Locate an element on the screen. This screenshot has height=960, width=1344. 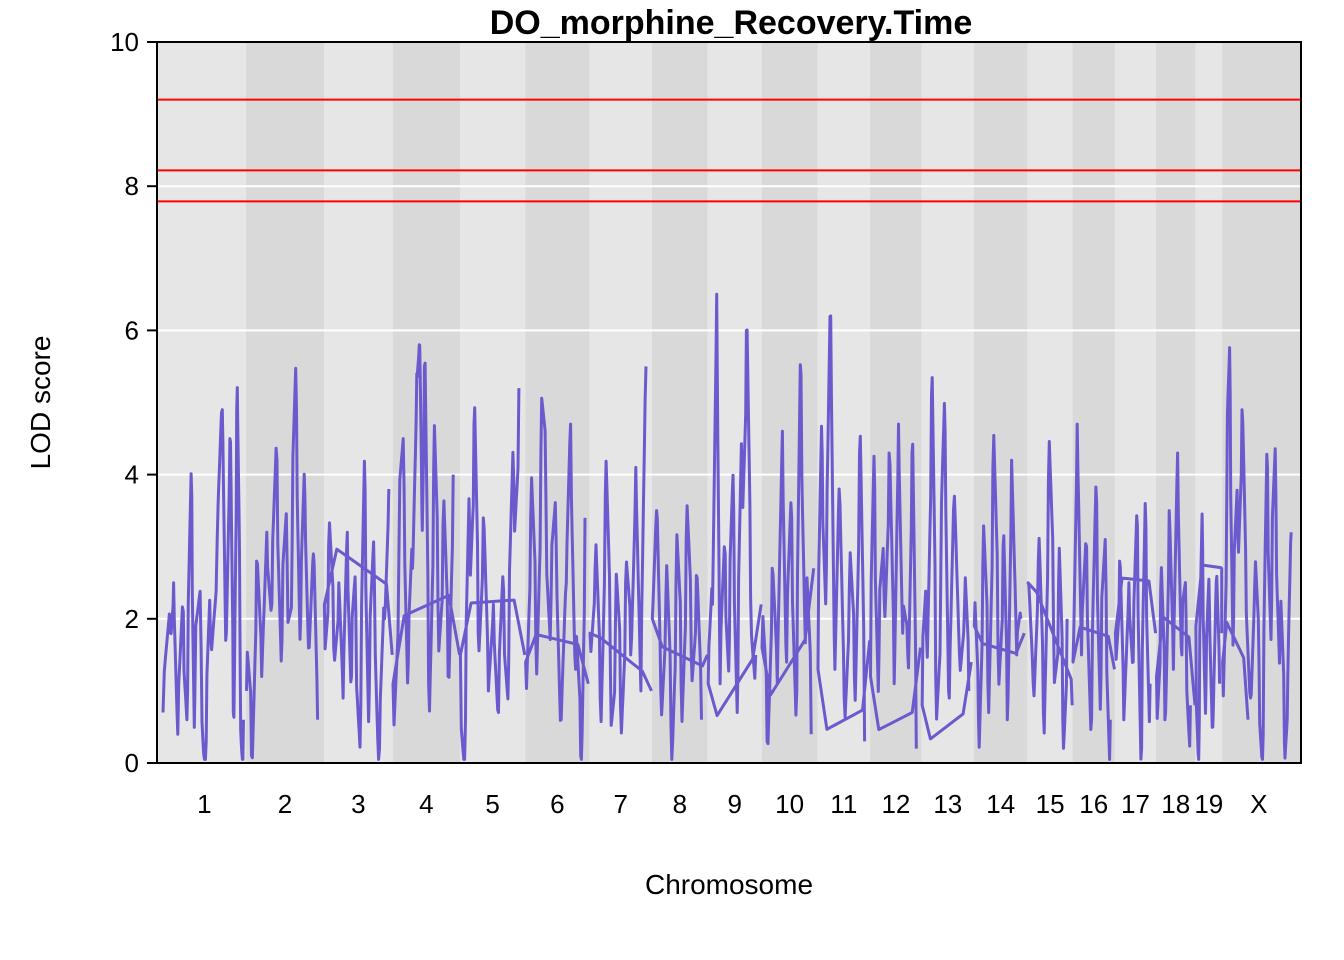
x-tick-label-chr-8: 8 is located at coordinates (680, 804).